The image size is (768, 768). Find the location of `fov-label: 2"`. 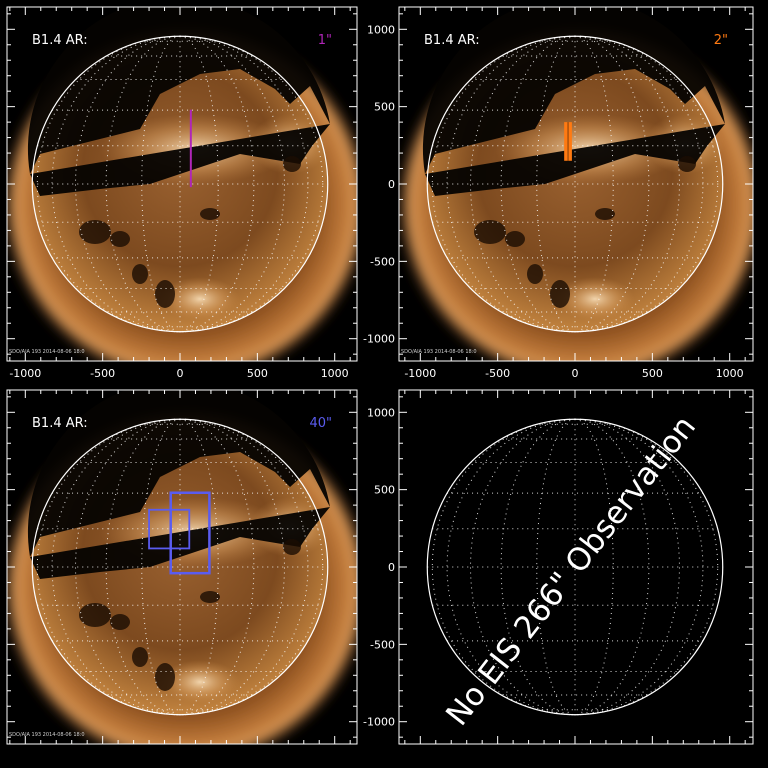

fov-label: 2" is located at coordinates (721, 40).